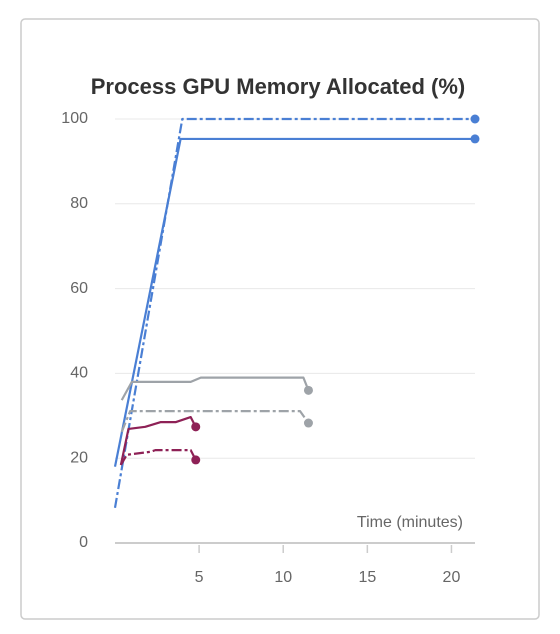 The image size is (560, 634). Describe the element at coordinates (79, 203) in the screenshot. I see `y-tick-label: 80` at that location.